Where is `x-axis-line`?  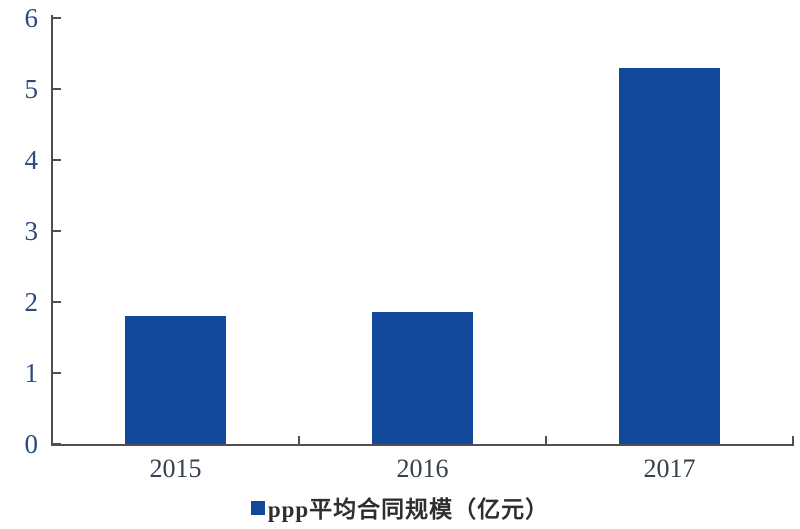 x-axis-line is located at coordinates (422, 445).